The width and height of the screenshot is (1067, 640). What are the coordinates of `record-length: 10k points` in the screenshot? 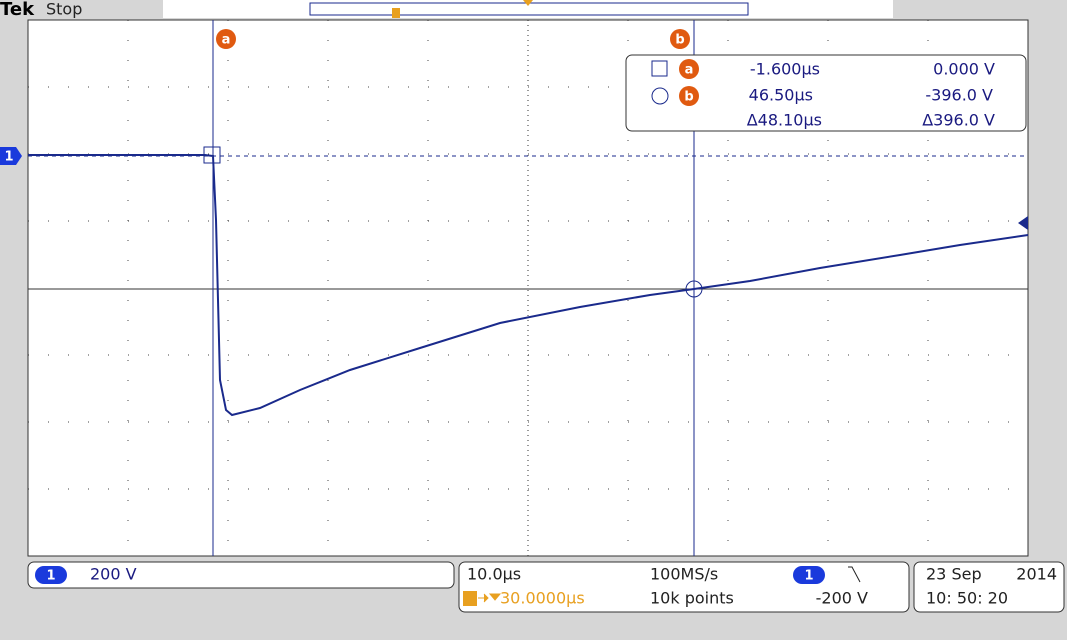 It's located at (692, 598).